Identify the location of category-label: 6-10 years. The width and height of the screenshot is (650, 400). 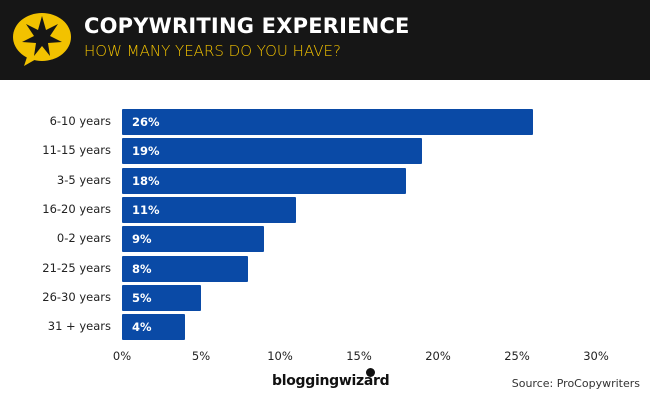
(80, 121).